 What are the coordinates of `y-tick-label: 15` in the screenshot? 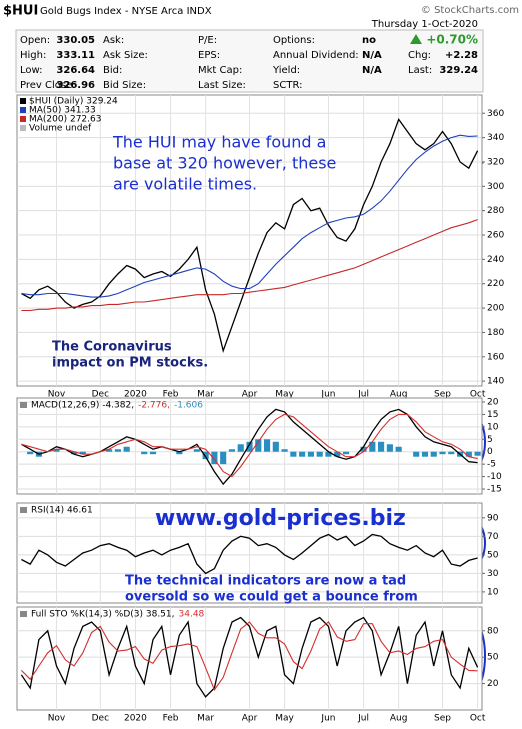 It's located at (492, 415).